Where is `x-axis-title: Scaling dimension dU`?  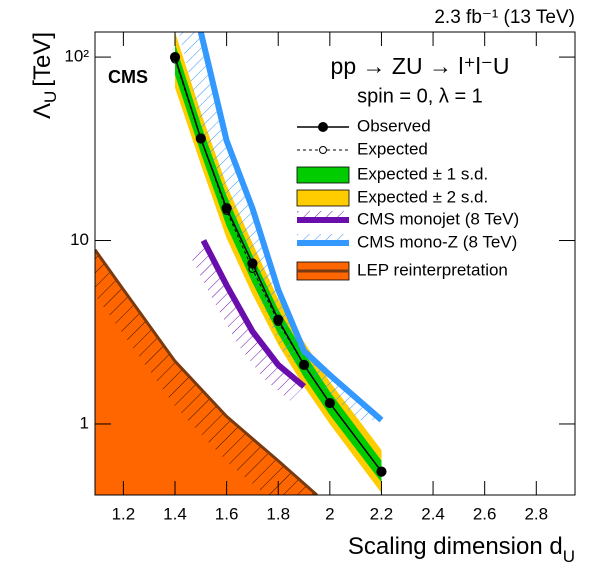 x-axis-title: Scaling dimension dU is located at coordinates (461, 549).